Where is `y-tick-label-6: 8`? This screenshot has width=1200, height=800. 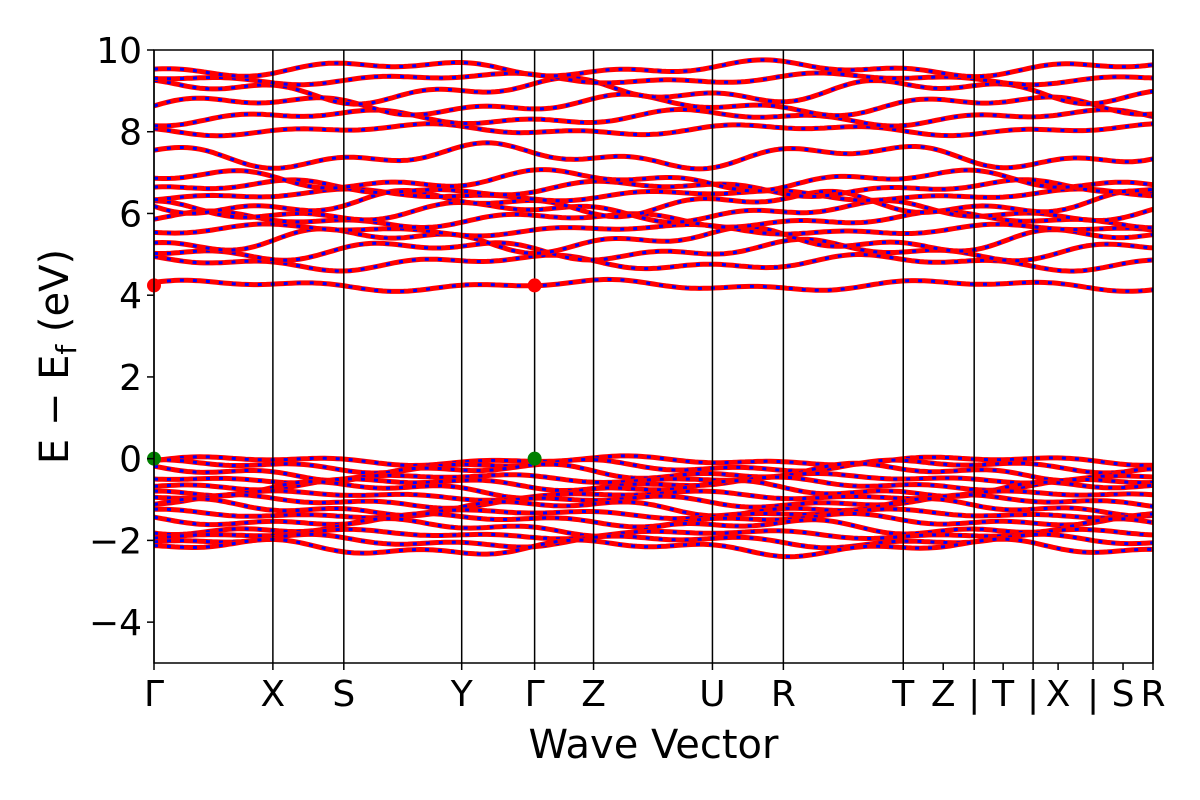
y-tick-label-6: 8 is located at coordinates (130, 133).